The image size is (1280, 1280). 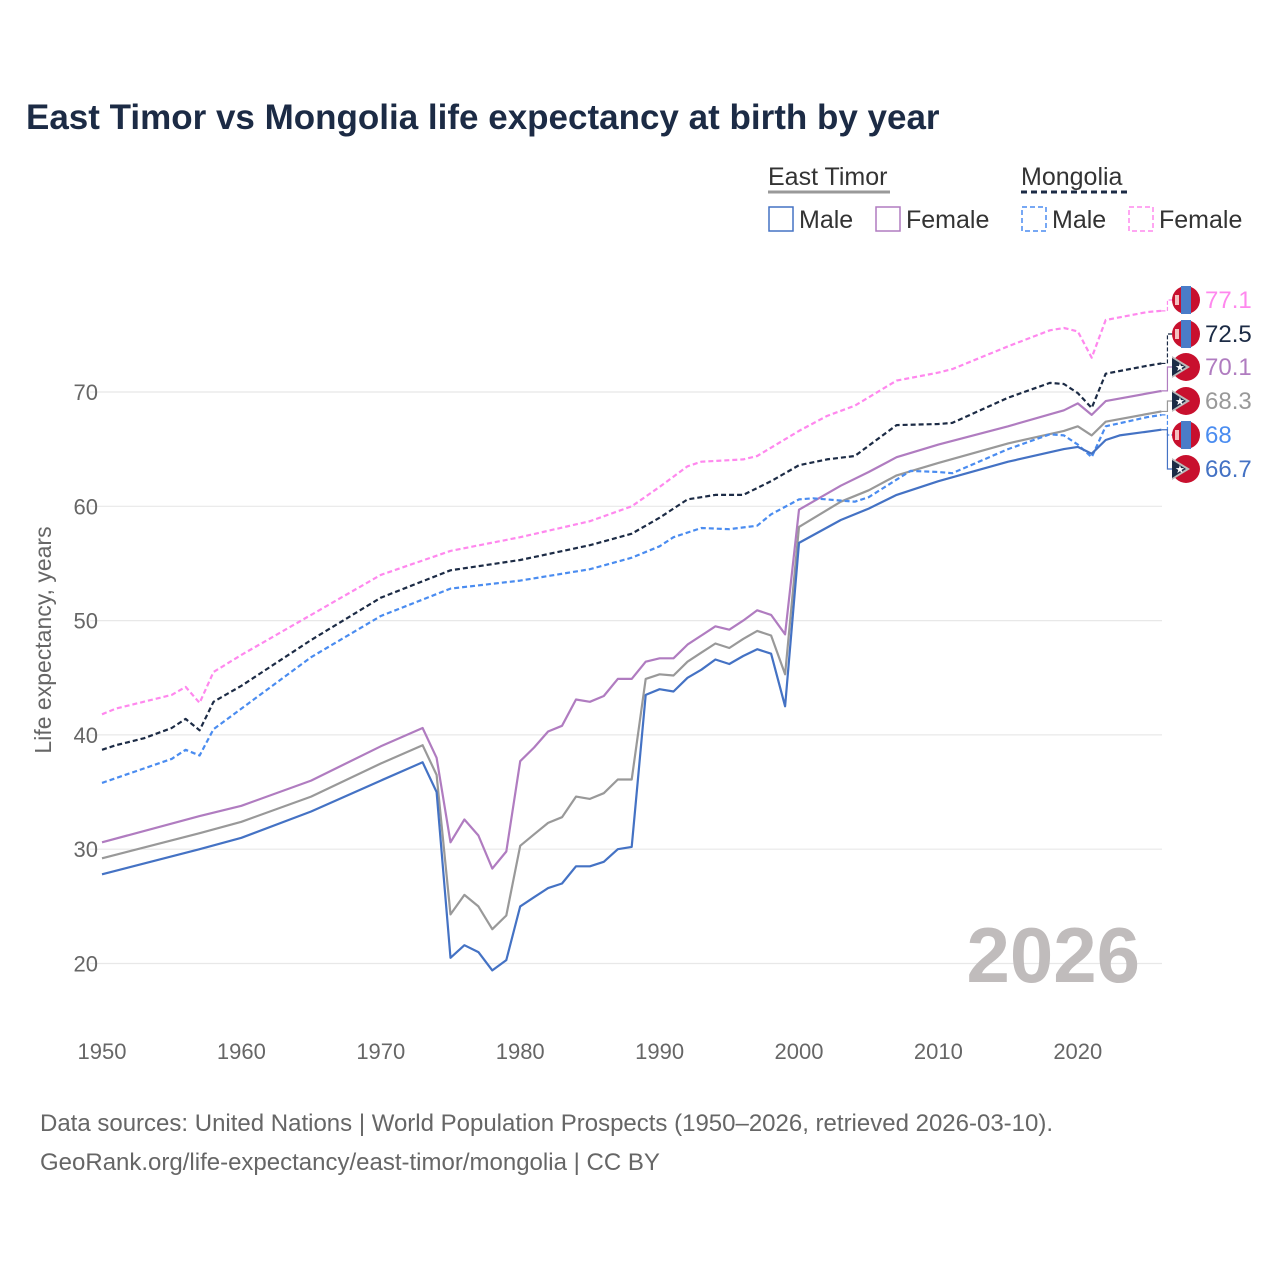 What do you see at coordinates (799, 1051) in the screenshot?
I see `x-tick-label: 2000` at bounding box center [799, 1051].